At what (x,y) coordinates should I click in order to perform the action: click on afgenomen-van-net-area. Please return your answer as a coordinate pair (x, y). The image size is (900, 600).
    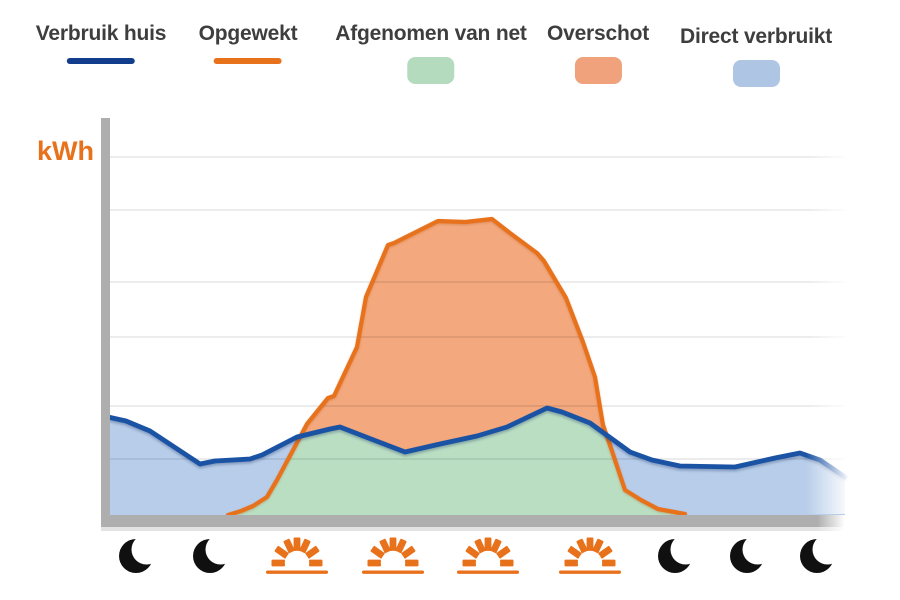
    Looking at the image, I should click on (456, 461).